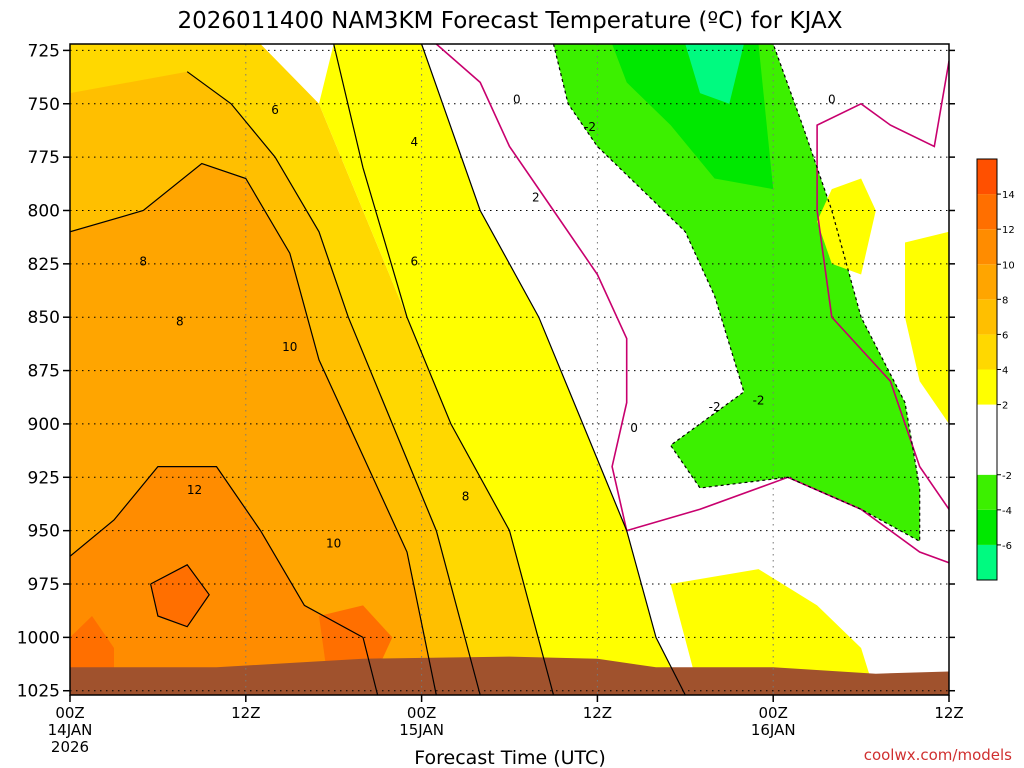  What do you see at coordinates (69, 713) in the screenshot?
I see `x-tick-label-0-line1: 00Z` at bounding box center [69, 713].